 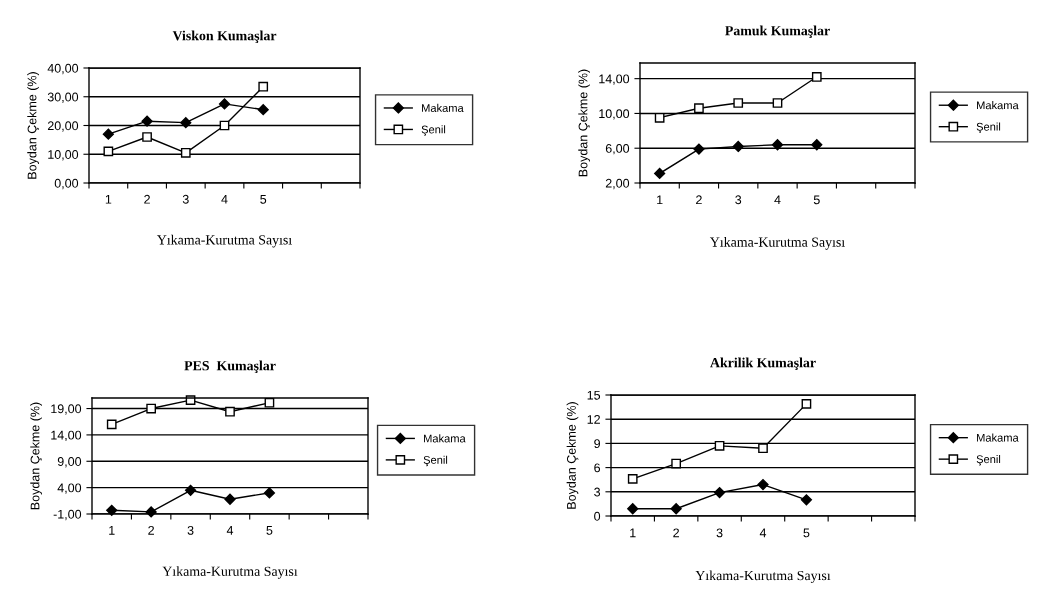 I want to click on y-tick-label: 40,00, so click(x=63, y=69).